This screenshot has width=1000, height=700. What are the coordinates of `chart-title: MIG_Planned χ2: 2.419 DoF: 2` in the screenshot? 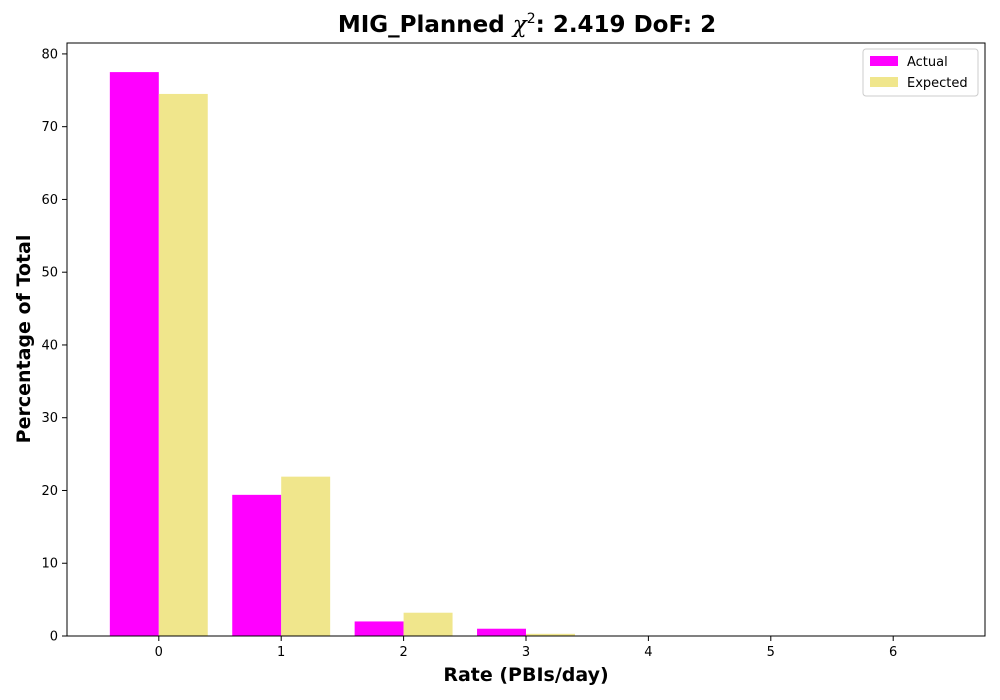 It's located at (527, 24).